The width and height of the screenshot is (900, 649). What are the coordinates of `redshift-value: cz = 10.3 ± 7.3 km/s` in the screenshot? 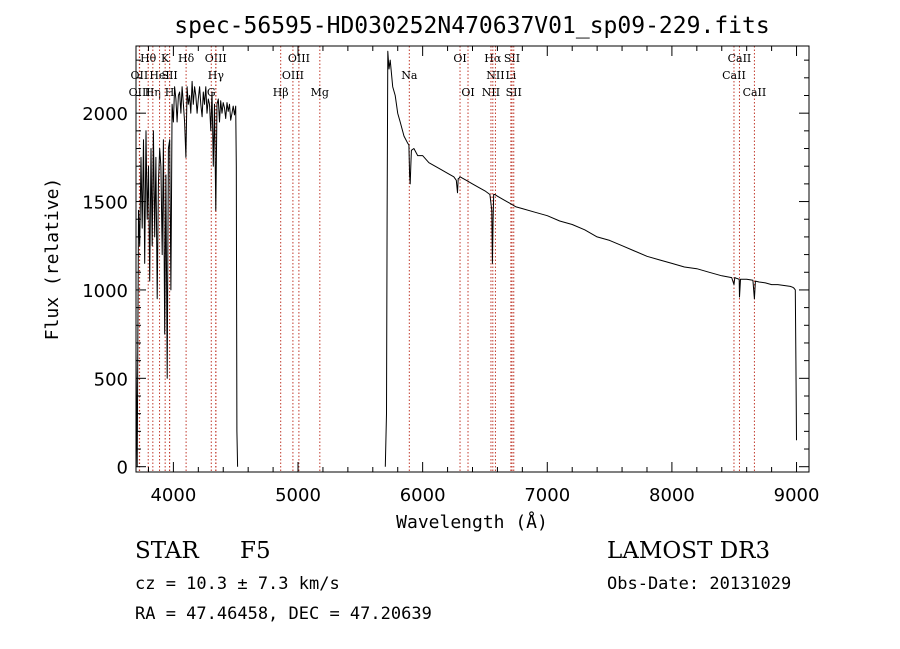 It's located at (237, 584).